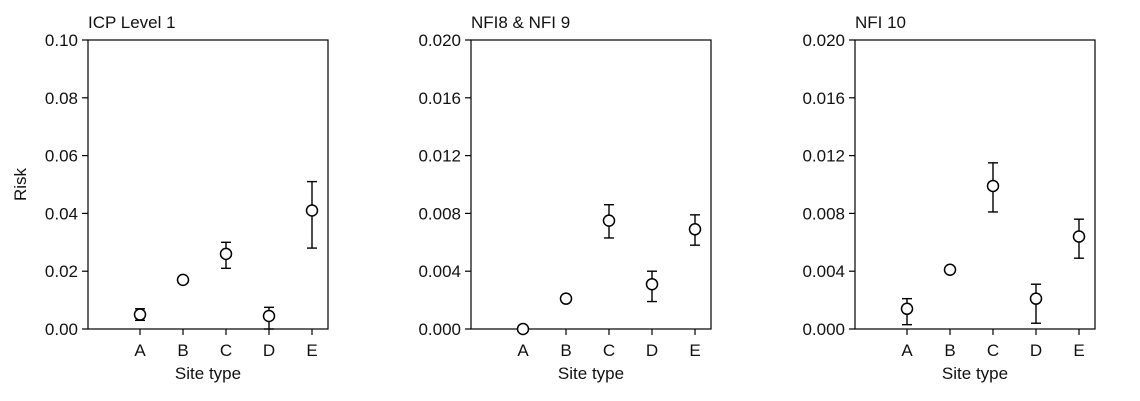 This screenshot has width=1140, height=401. I want to click on panel-title: ICP Level 1, so click(132, 22).